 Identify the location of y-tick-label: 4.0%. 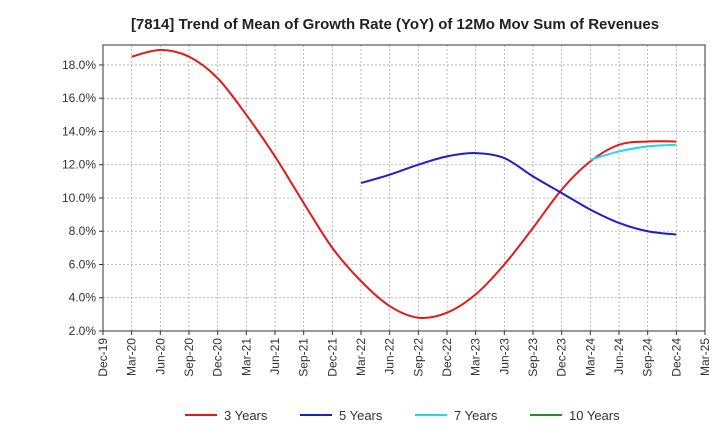
(83, 298).